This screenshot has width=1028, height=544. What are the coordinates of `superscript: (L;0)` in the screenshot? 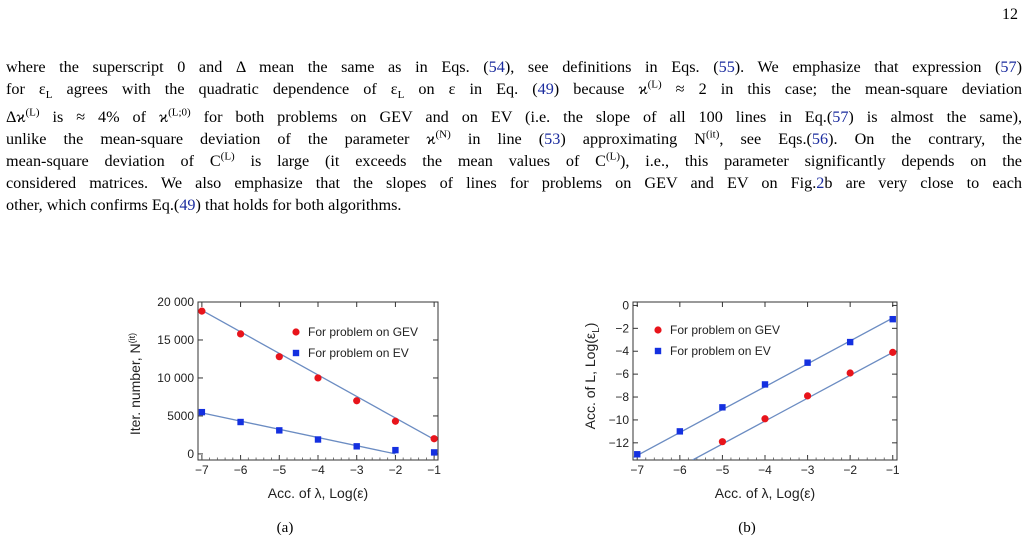 It's located at (179, 112).